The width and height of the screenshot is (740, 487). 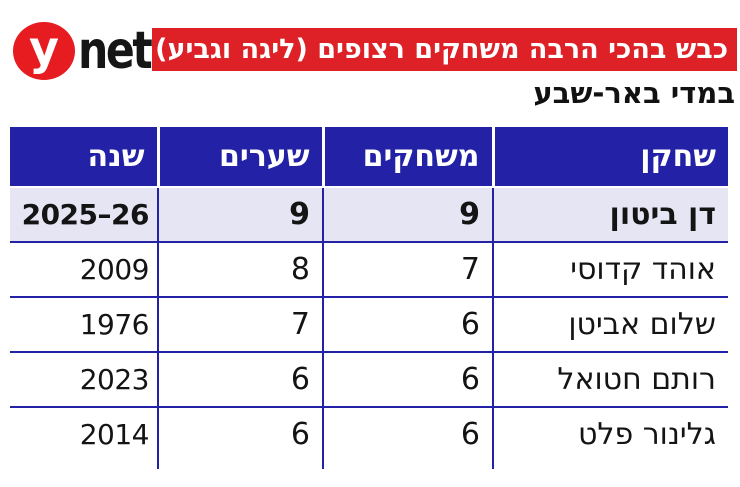 I want to click on table-row: גלינור פלט 6 6 2014, so click(x=369, y=433).